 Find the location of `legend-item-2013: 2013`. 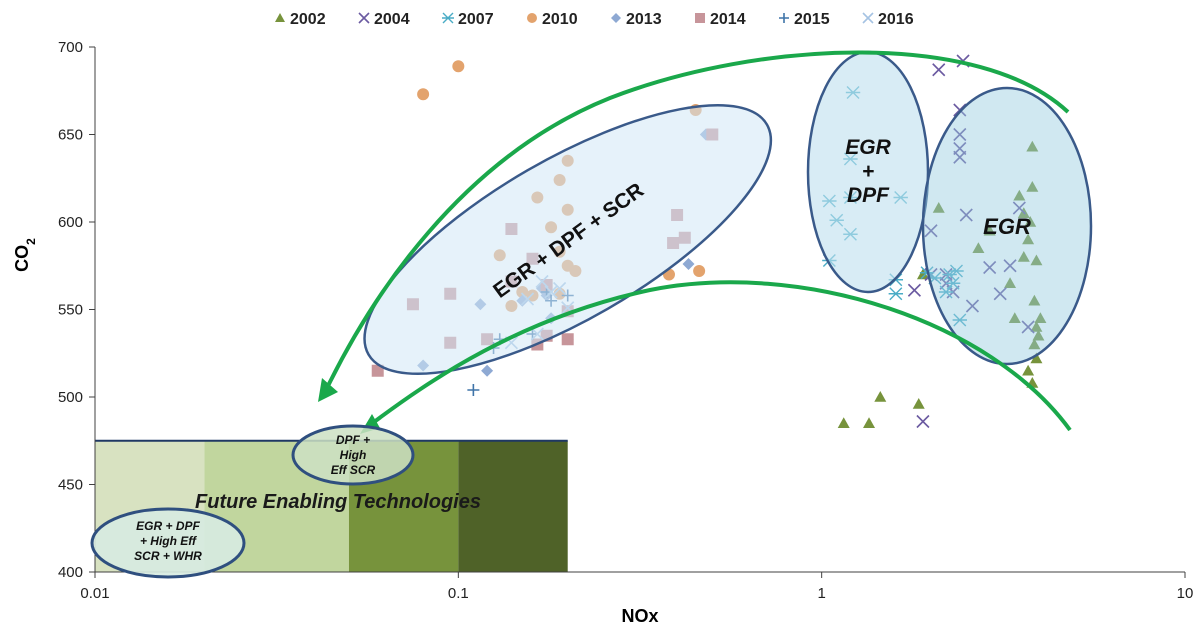

legend-item-2013: 2013 is located at coordinates (636, 19).